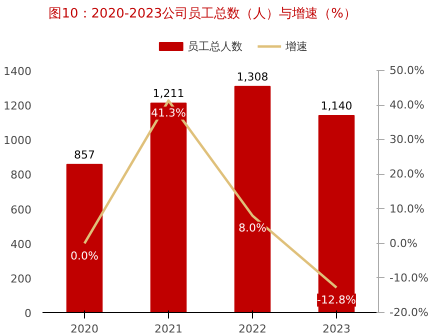  I want to click on data-label: 1,140, so click(336, 105).